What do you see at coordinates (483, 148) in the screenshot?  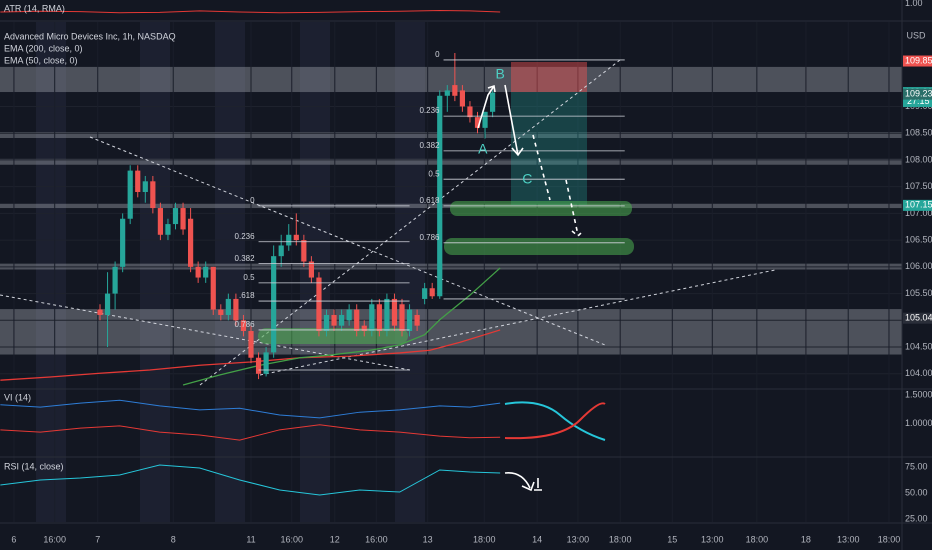 I see `wave-label: A` at bounding box center [483, 148].